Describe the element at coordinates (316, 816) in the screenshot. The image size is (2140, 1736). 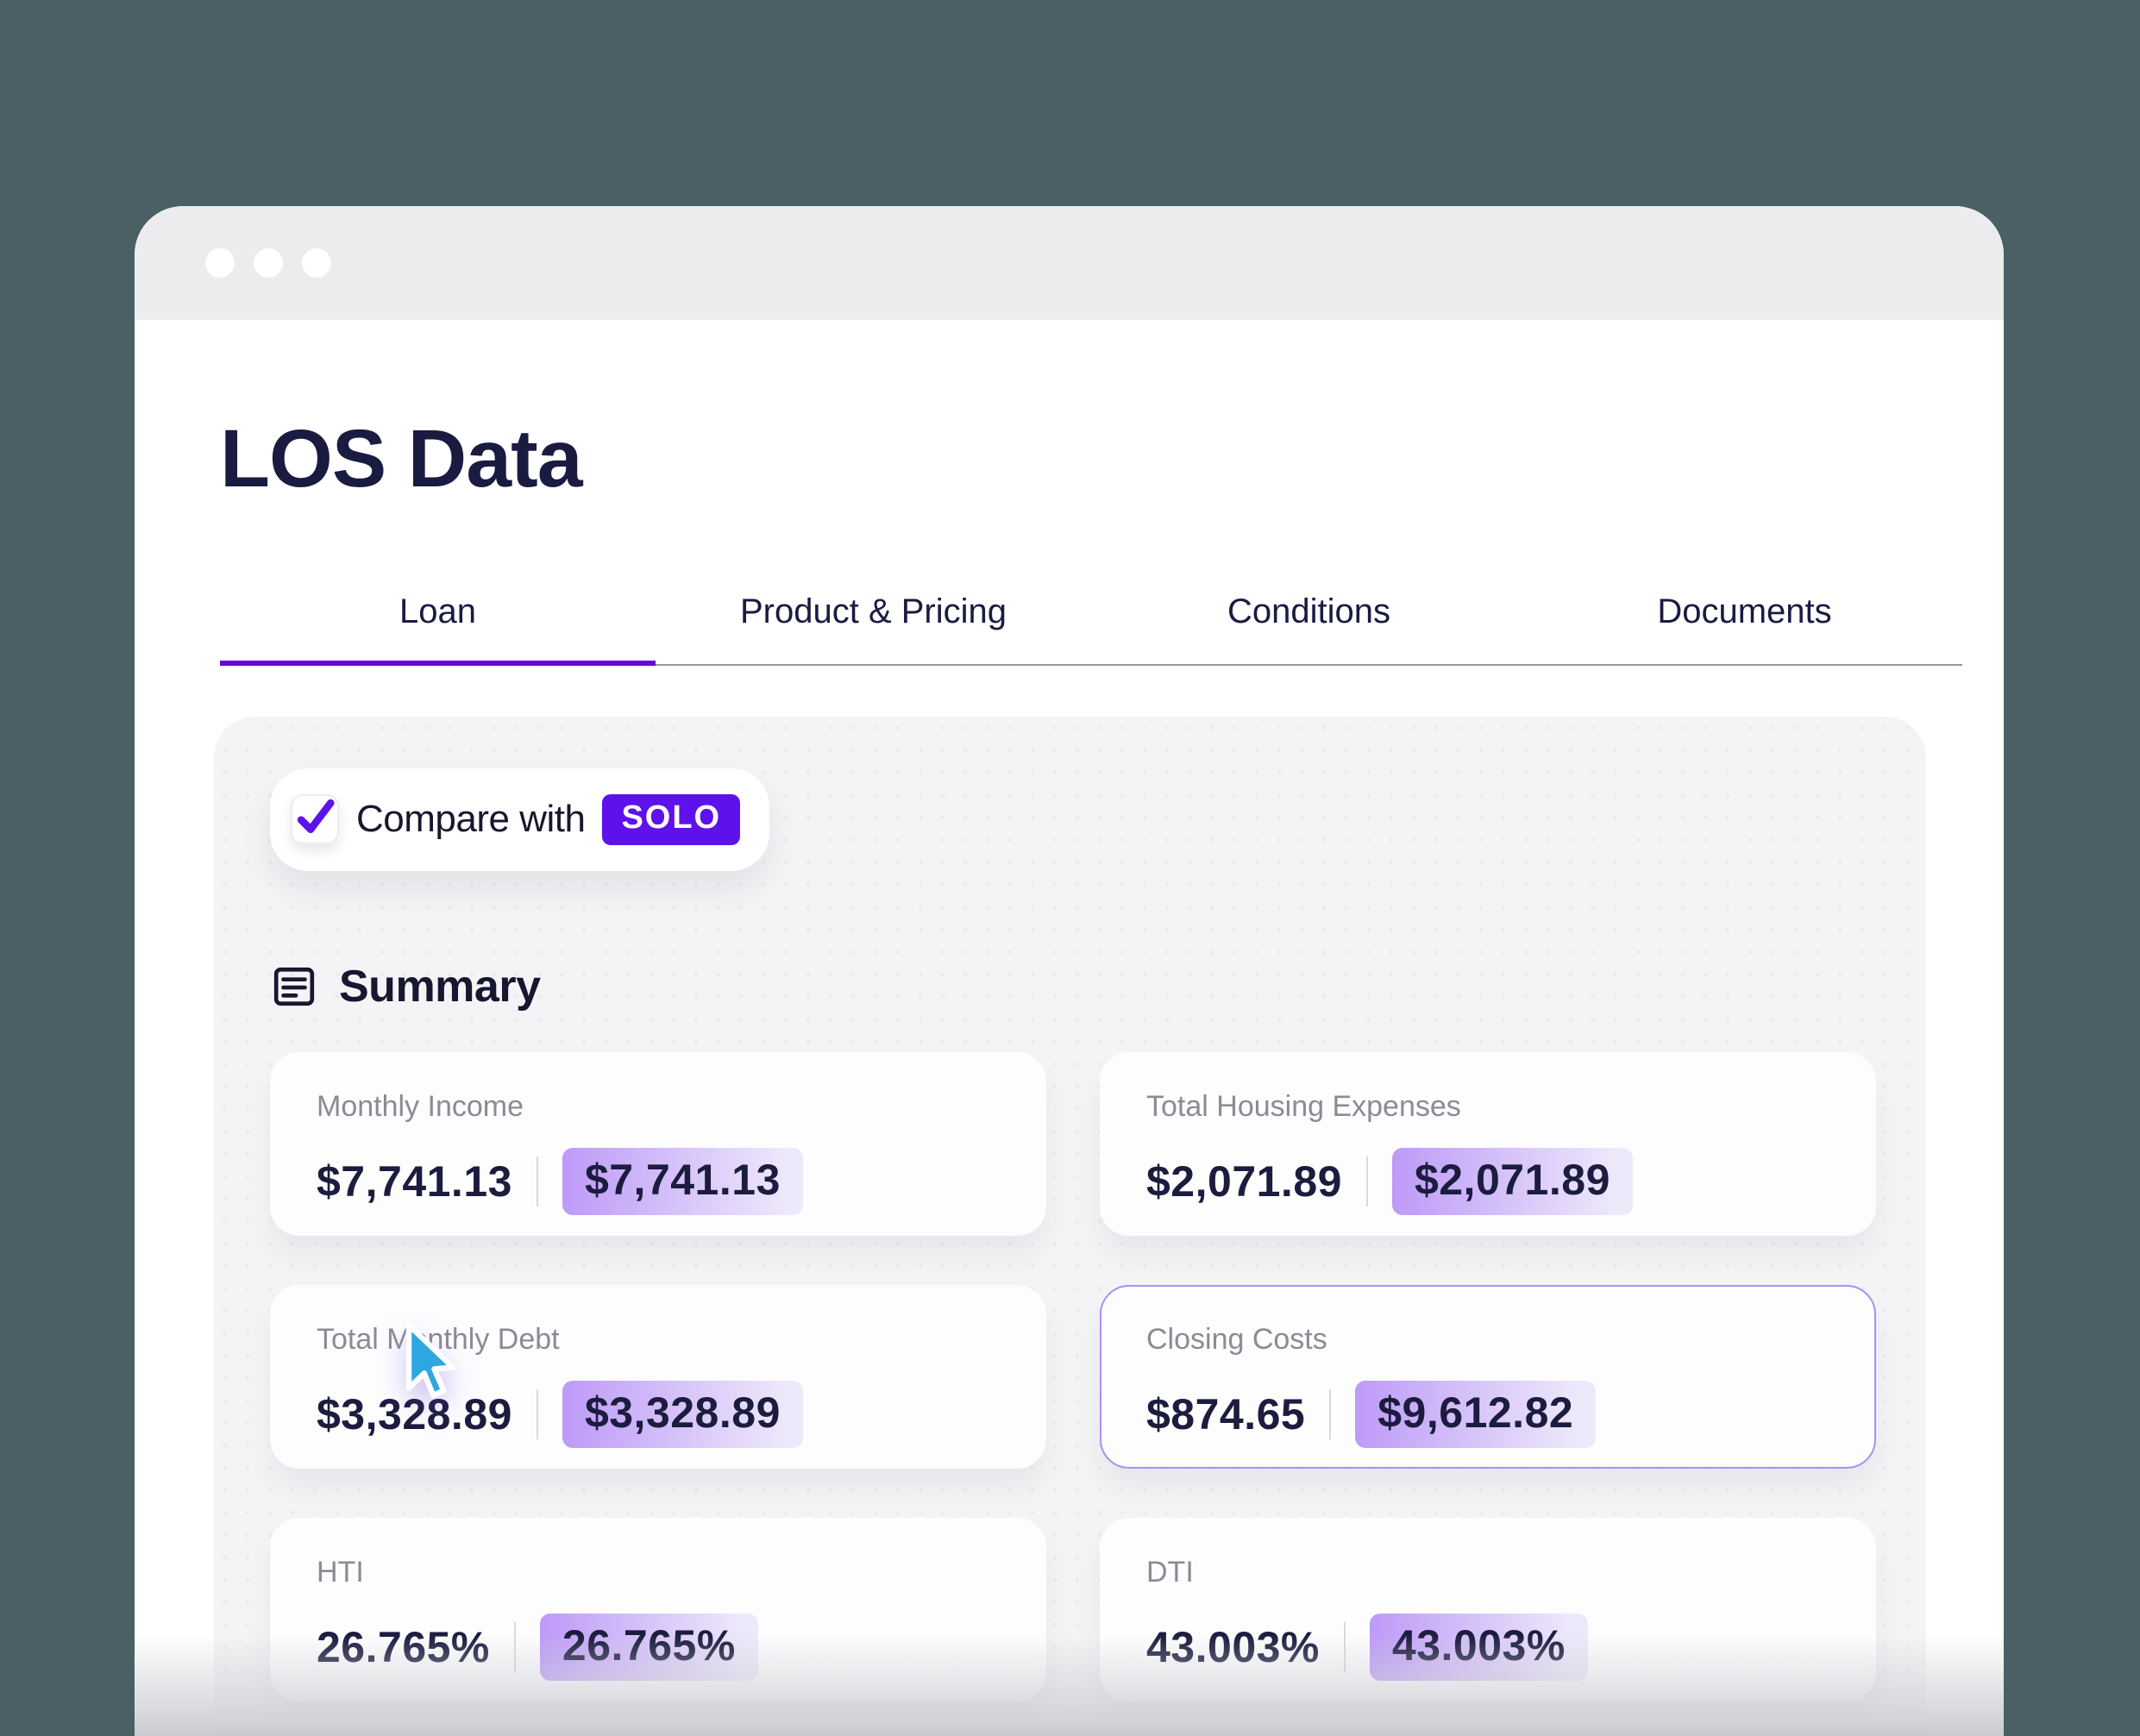
I see `checkmark-icon` at that location.